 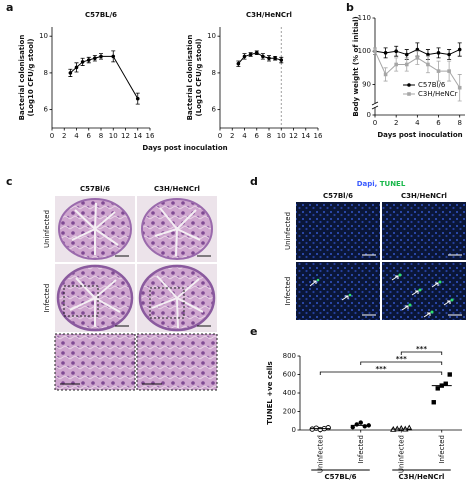 I want to click on y-tick-label: 100, so click(x=364, y=51).